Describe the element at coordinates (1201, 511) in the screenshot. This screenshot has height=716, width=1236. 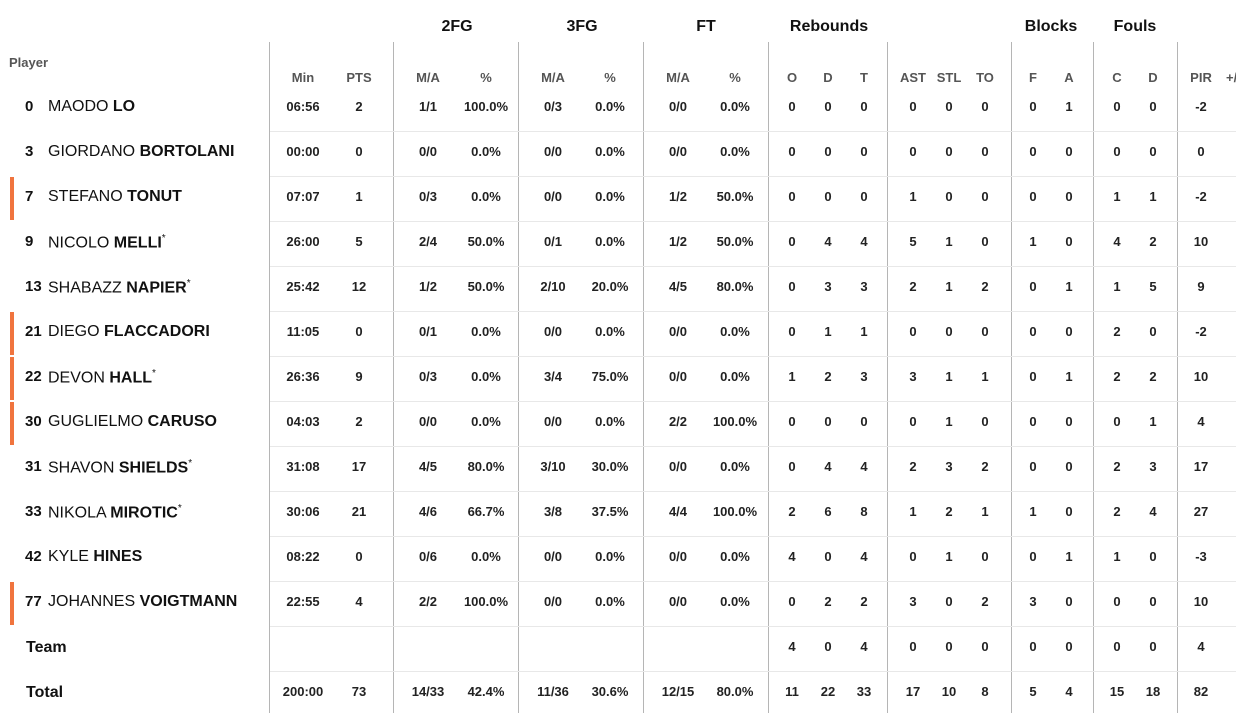
I see `stat-pir: 27` at that location.